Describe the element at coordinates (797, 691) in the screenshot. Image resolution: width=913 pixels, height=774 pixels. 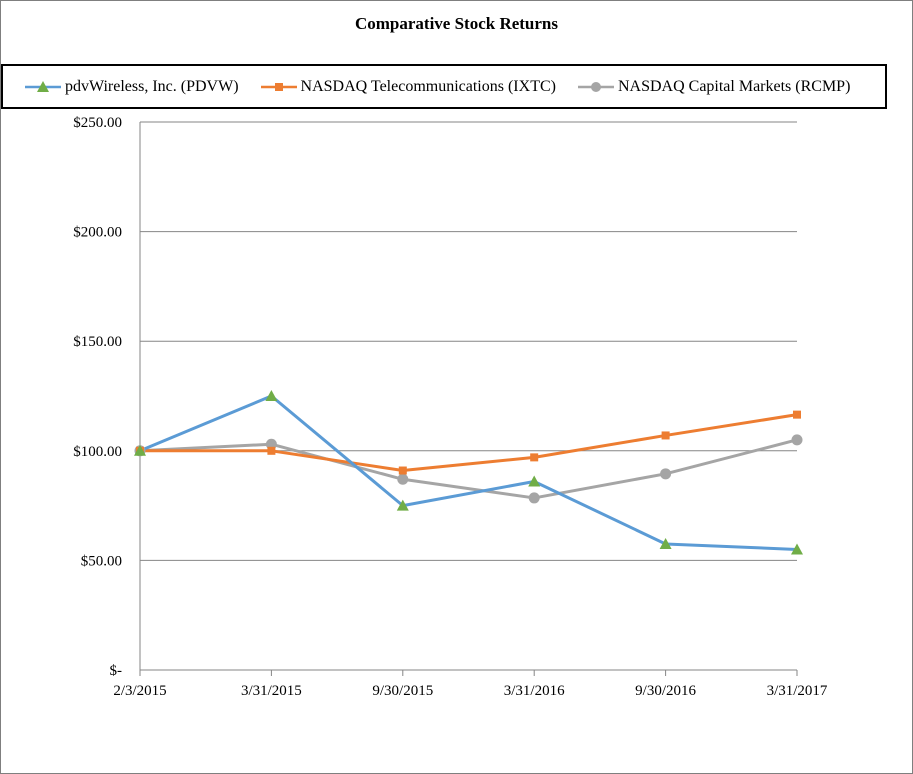
I see `x-tick-label: 3/31/2017` at that location.